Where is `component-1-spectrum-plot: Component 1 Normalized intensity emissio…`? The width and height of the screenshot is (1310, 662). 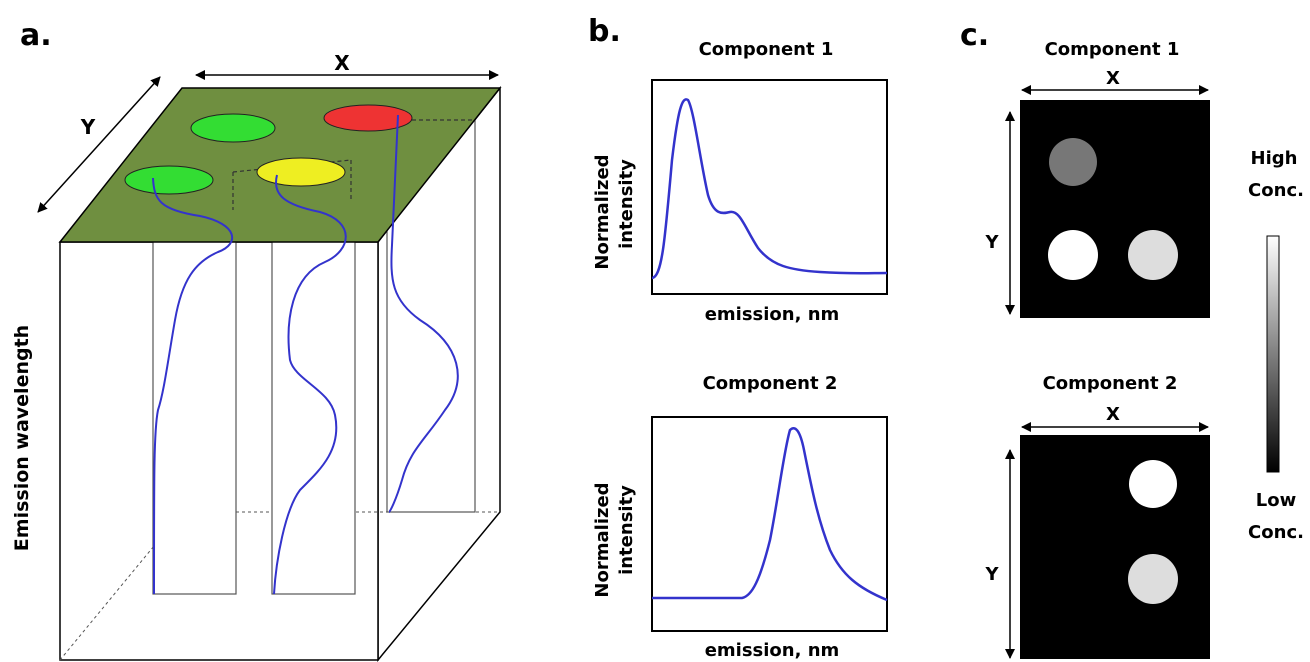
component-1-spectrum-plot: Component 1 Normalized intensity emissio… is located at coordinates (740, 182).